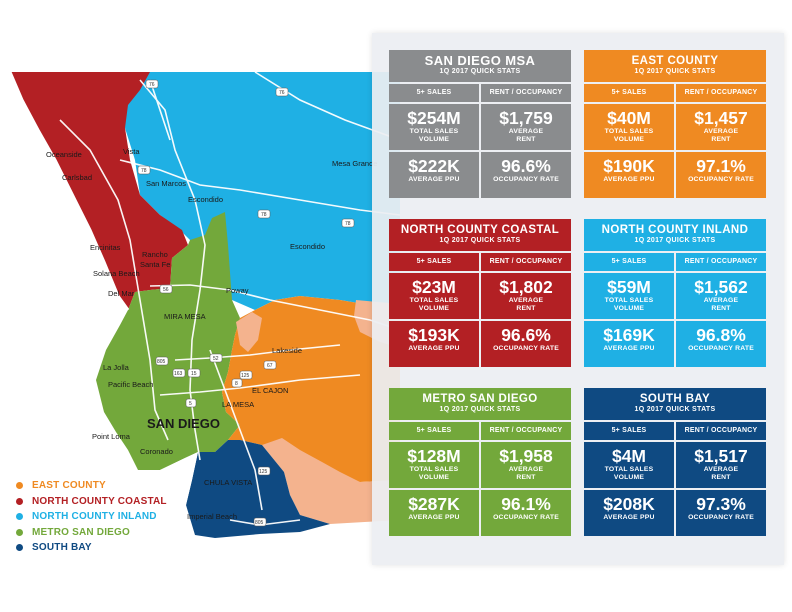 The image size is (792, 612). What do you see at coordinates (434, 335) in the screenshot?
I see `stat-value: $193K` at bounding box center [434, 335].